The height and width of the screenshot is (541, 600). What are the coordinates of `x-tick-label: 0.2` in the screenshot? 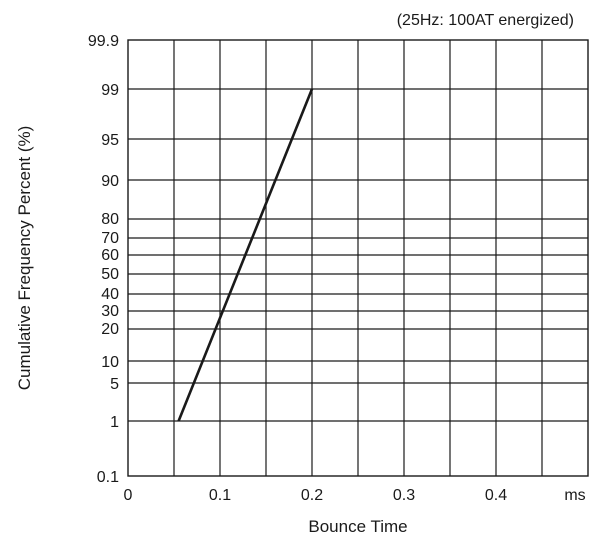 It's located at (312, 495).